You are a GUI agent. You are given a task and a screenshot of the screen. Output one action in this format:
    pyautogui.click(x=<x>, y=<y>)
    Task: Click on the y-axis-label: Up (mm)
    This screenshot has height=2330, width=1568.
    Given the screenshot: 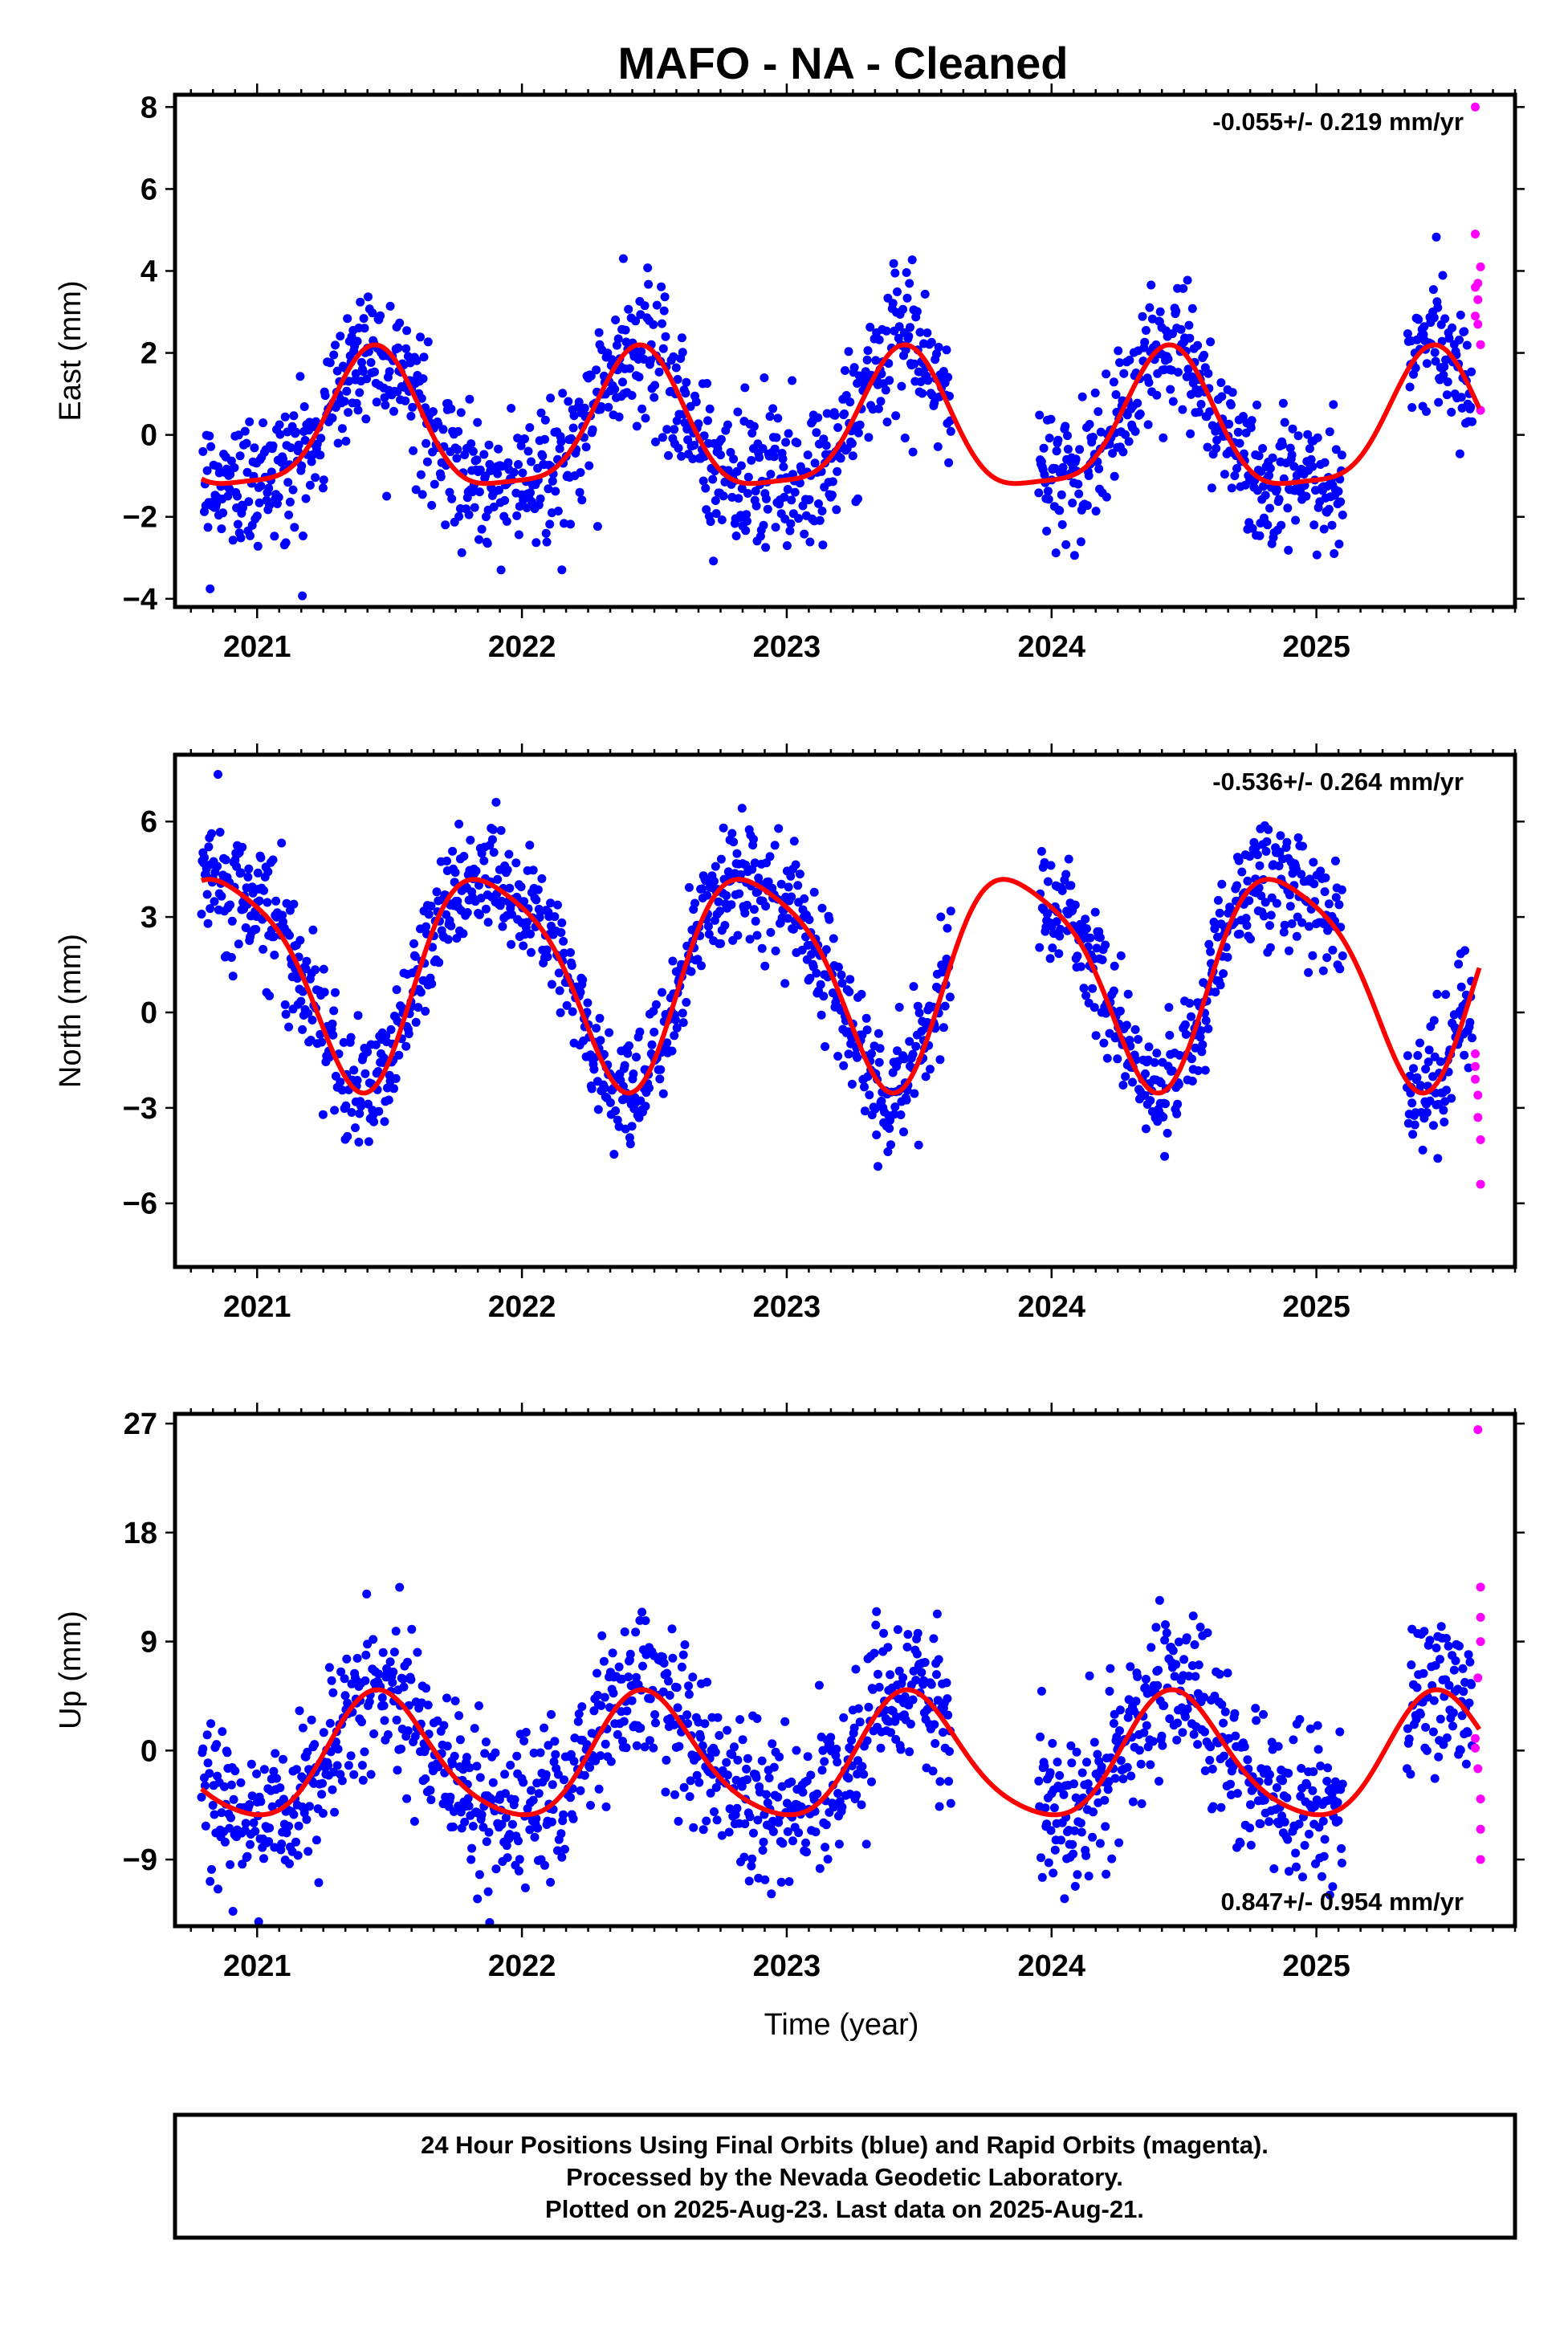 What is the action you would take?
    pyautogui.click(x=71, y=1670)
    